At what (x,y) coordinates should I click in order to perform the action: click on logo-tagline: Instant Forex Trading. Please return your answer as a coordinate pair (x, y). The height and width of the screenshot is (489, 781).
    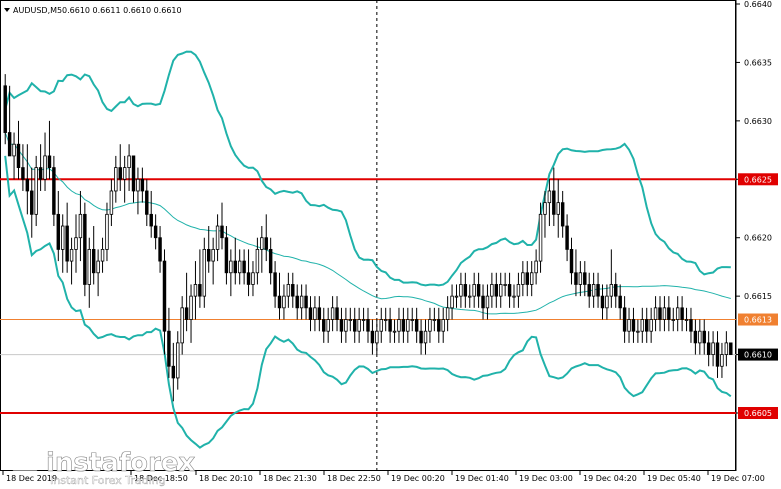
    Looking at the image, I should click on (108, 480).